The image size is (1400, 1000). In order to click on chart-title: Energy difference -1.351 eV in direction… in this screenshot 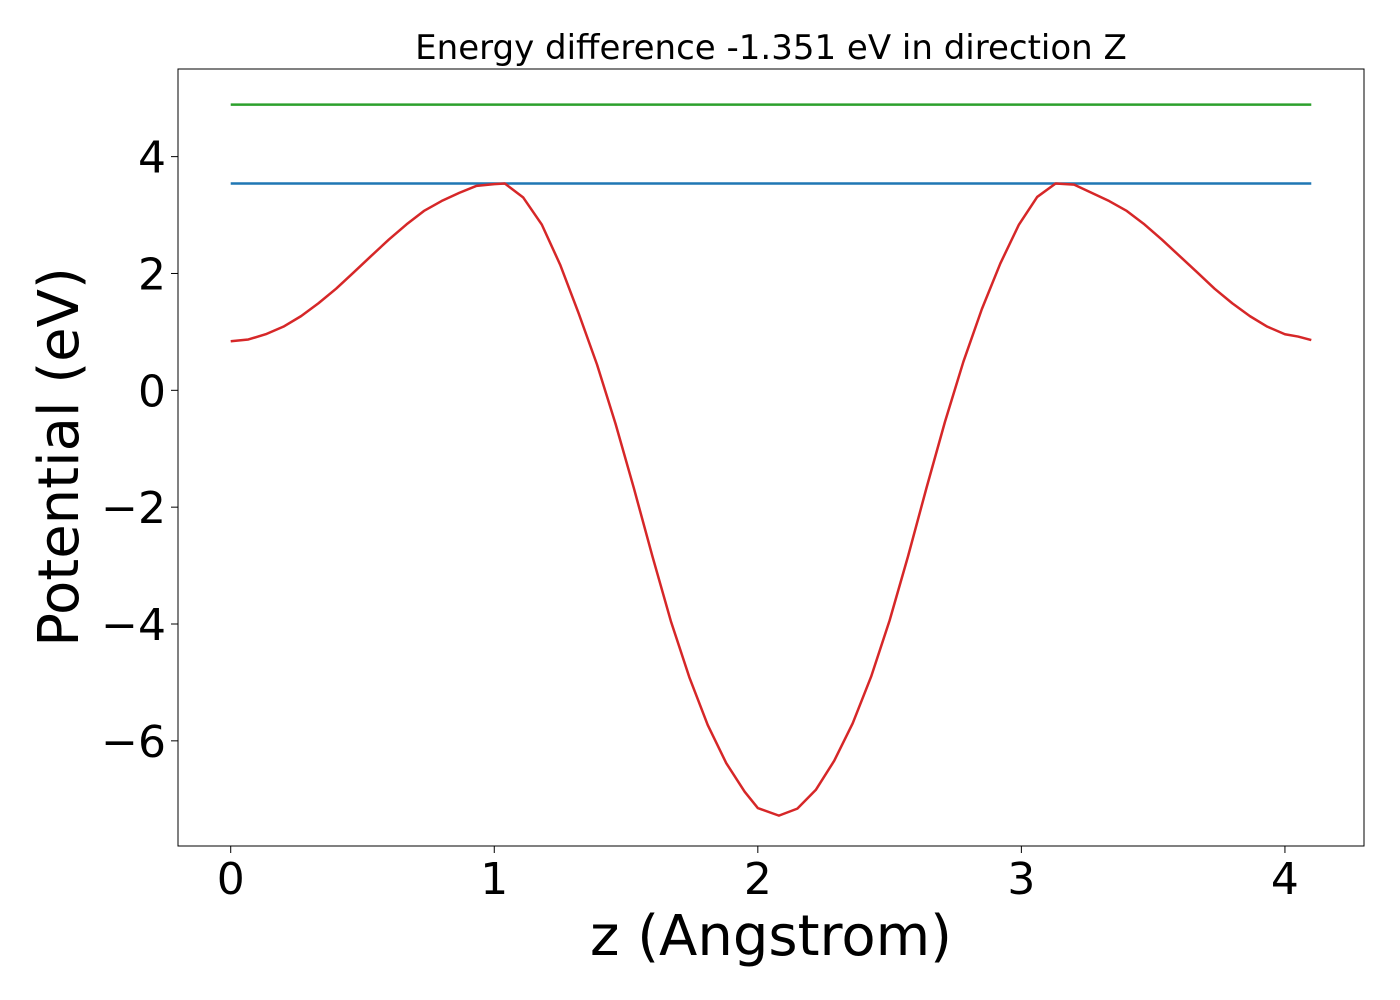, I will do `click(771, 48)`.